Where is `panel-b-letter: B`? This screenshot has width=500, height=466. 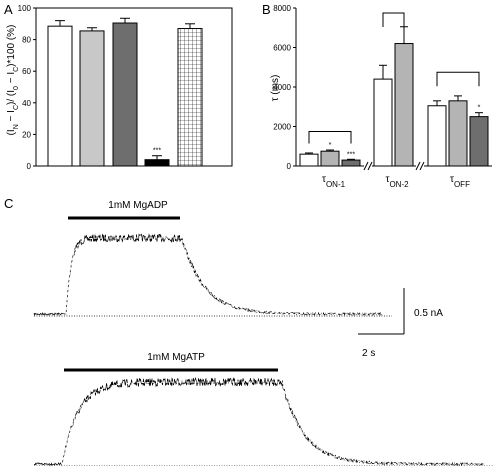
panel-b-letter: B is located at coordinates (266, 9).